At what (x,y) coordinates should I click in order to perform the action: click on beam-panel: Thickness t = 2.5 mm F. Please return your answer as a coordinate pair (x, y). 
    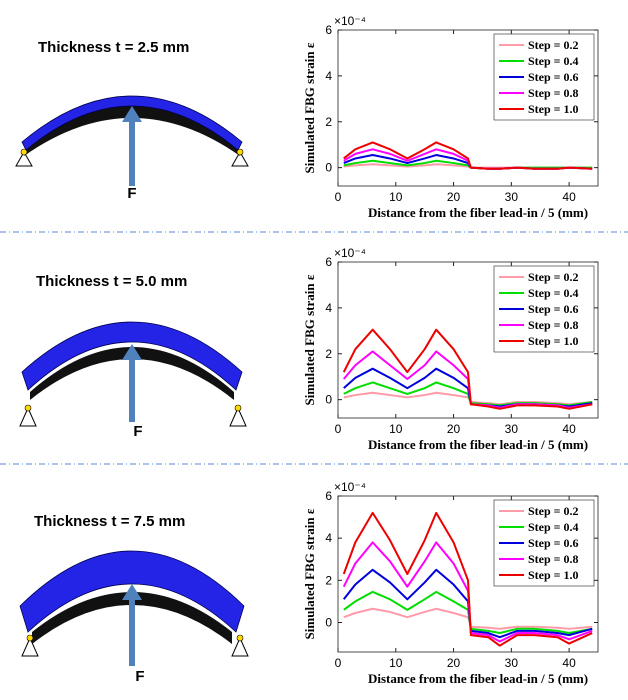
    Looking at the image, I should click on (132, 120).